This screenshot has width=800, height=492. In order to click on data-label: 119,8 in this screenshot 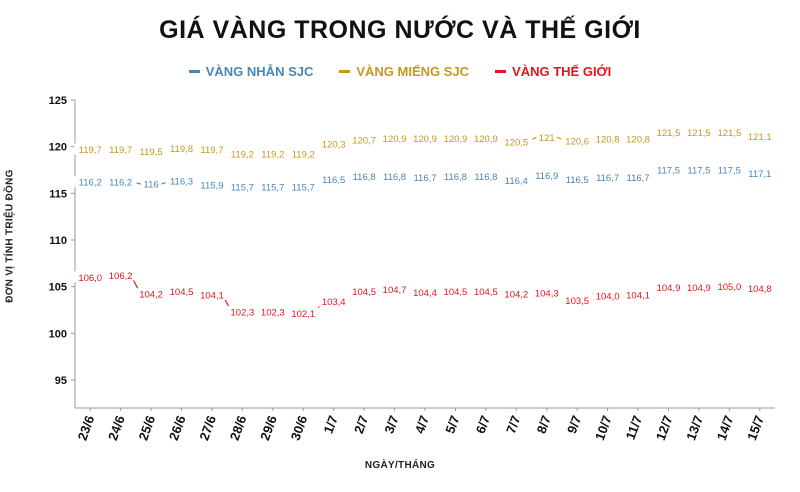, I will do `click(181, 149)`.